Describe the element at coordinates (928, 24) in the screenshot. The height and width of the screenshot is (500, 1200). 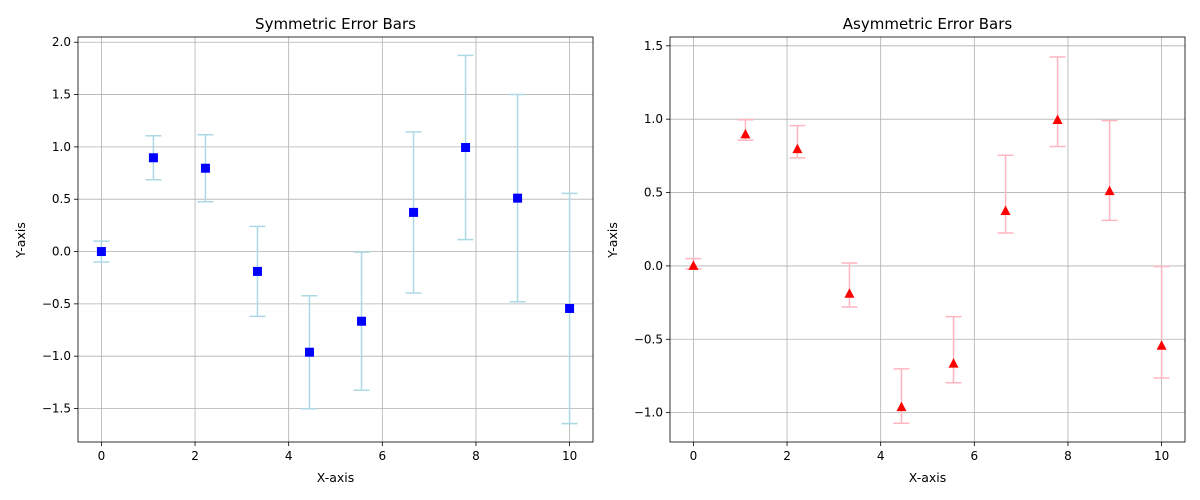
I see `chart-title: Asymmetric Error Bars` at that location.